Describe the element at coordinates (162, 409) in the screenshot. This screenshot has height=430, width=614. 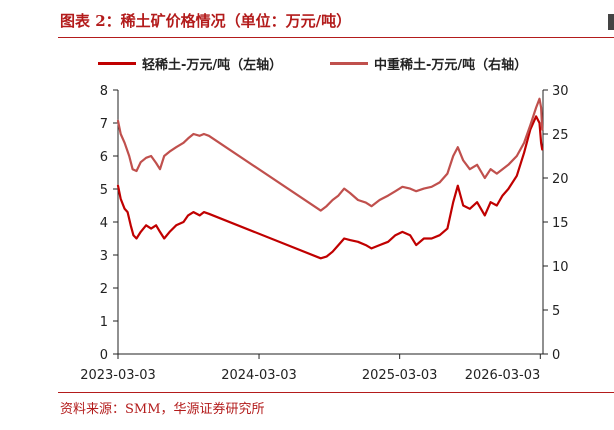
I see `source-note: 资料来源：SMM，华源证券研究所` at that location.